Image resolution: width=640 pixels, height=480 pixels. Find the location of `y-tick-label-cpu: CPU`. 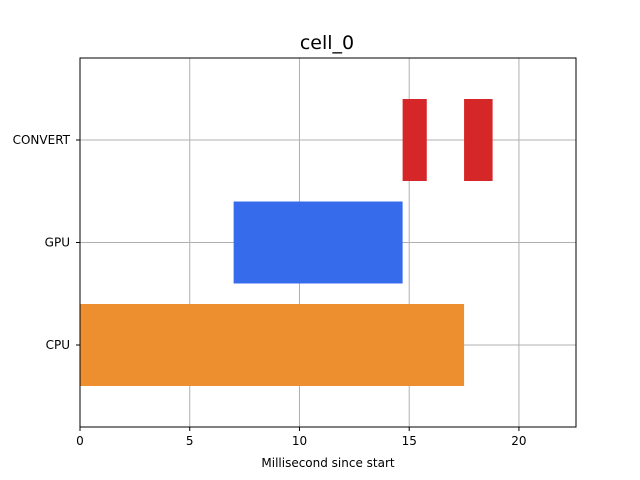

y-tick-label-cpu: CPU is located at coordinates (58, 345).